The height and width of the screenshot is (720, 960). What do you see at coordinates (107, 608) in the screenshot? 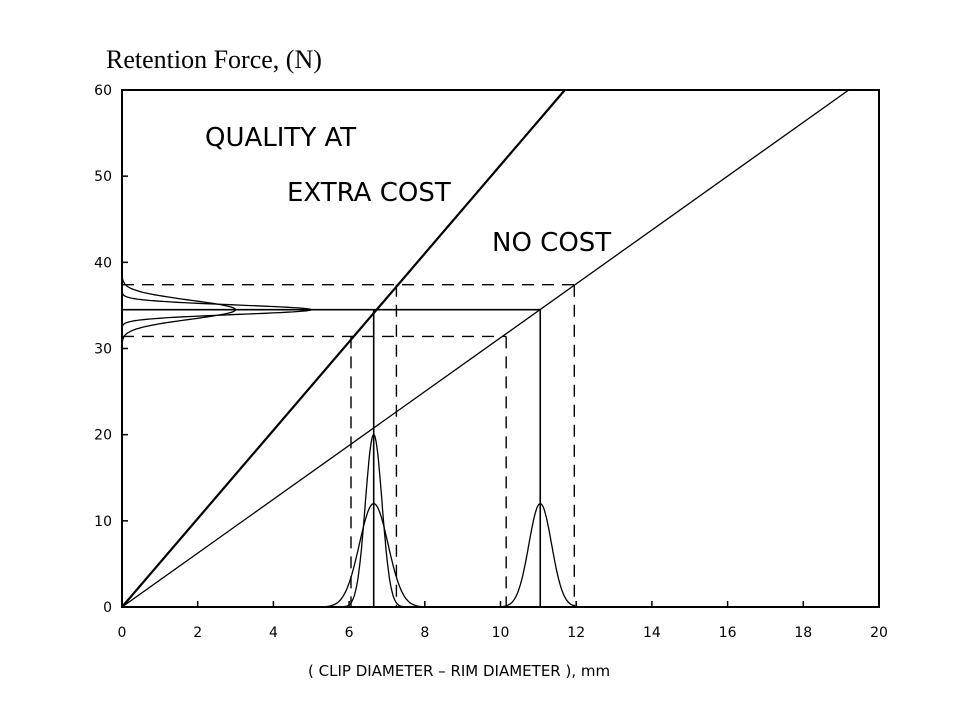
I see `y-tick-label: 0` at bounding box center [107, 608].